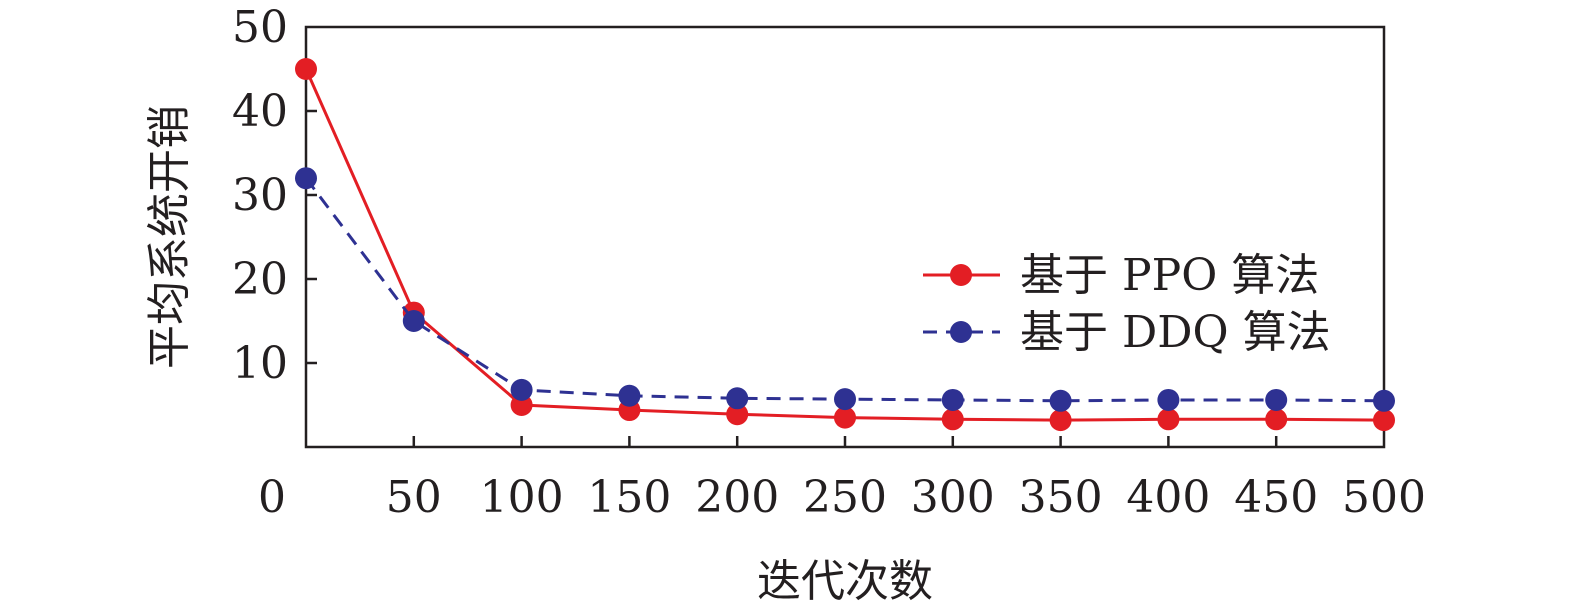  Describe the element at coordinates (260, 27) in the screenshot. I see `y-tick-label: 50` at that location.